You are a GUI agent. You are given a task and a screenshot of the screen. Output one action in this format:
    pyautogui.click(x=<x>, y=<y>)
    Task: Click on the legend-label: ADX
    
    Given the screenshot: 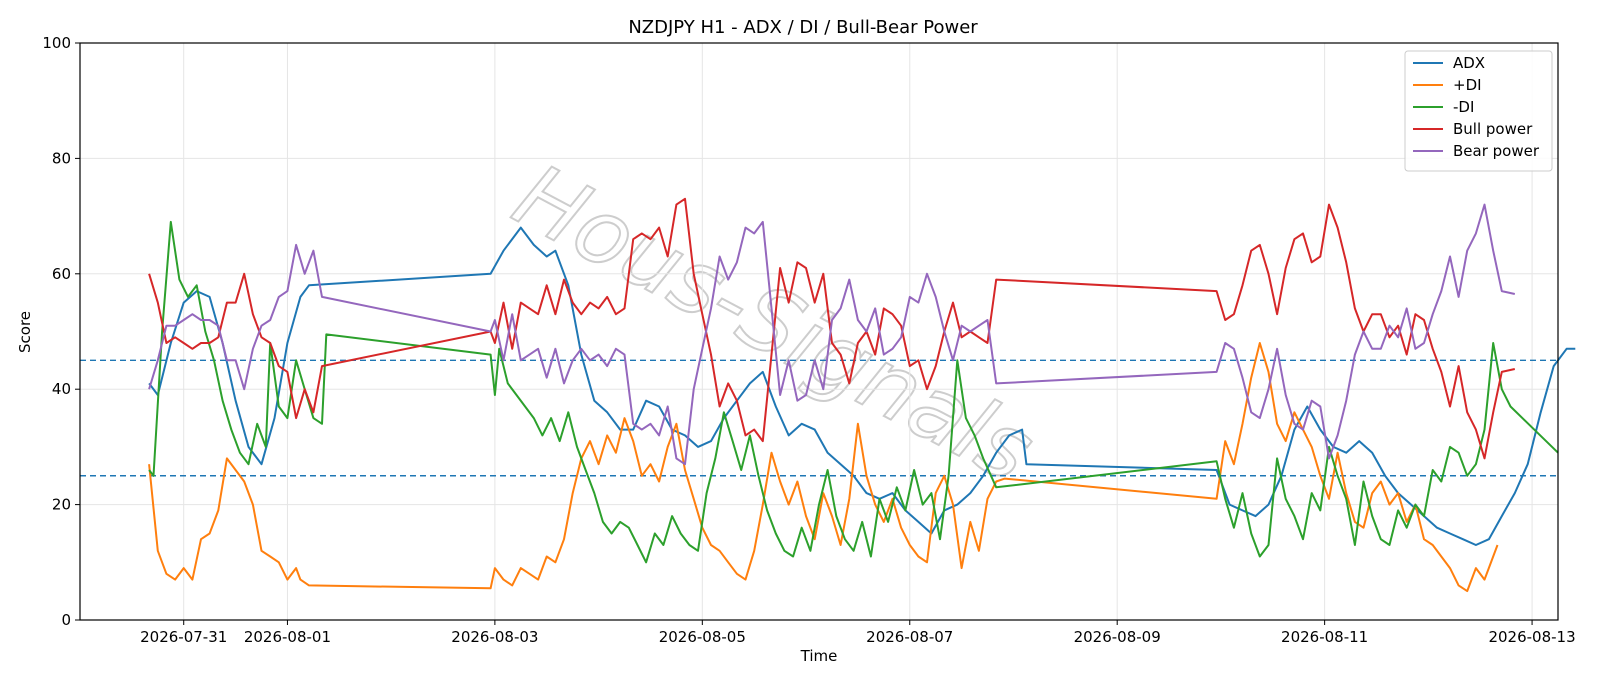 What is the action you would take?
    pyautogui.click(x=1469, y=63)
    